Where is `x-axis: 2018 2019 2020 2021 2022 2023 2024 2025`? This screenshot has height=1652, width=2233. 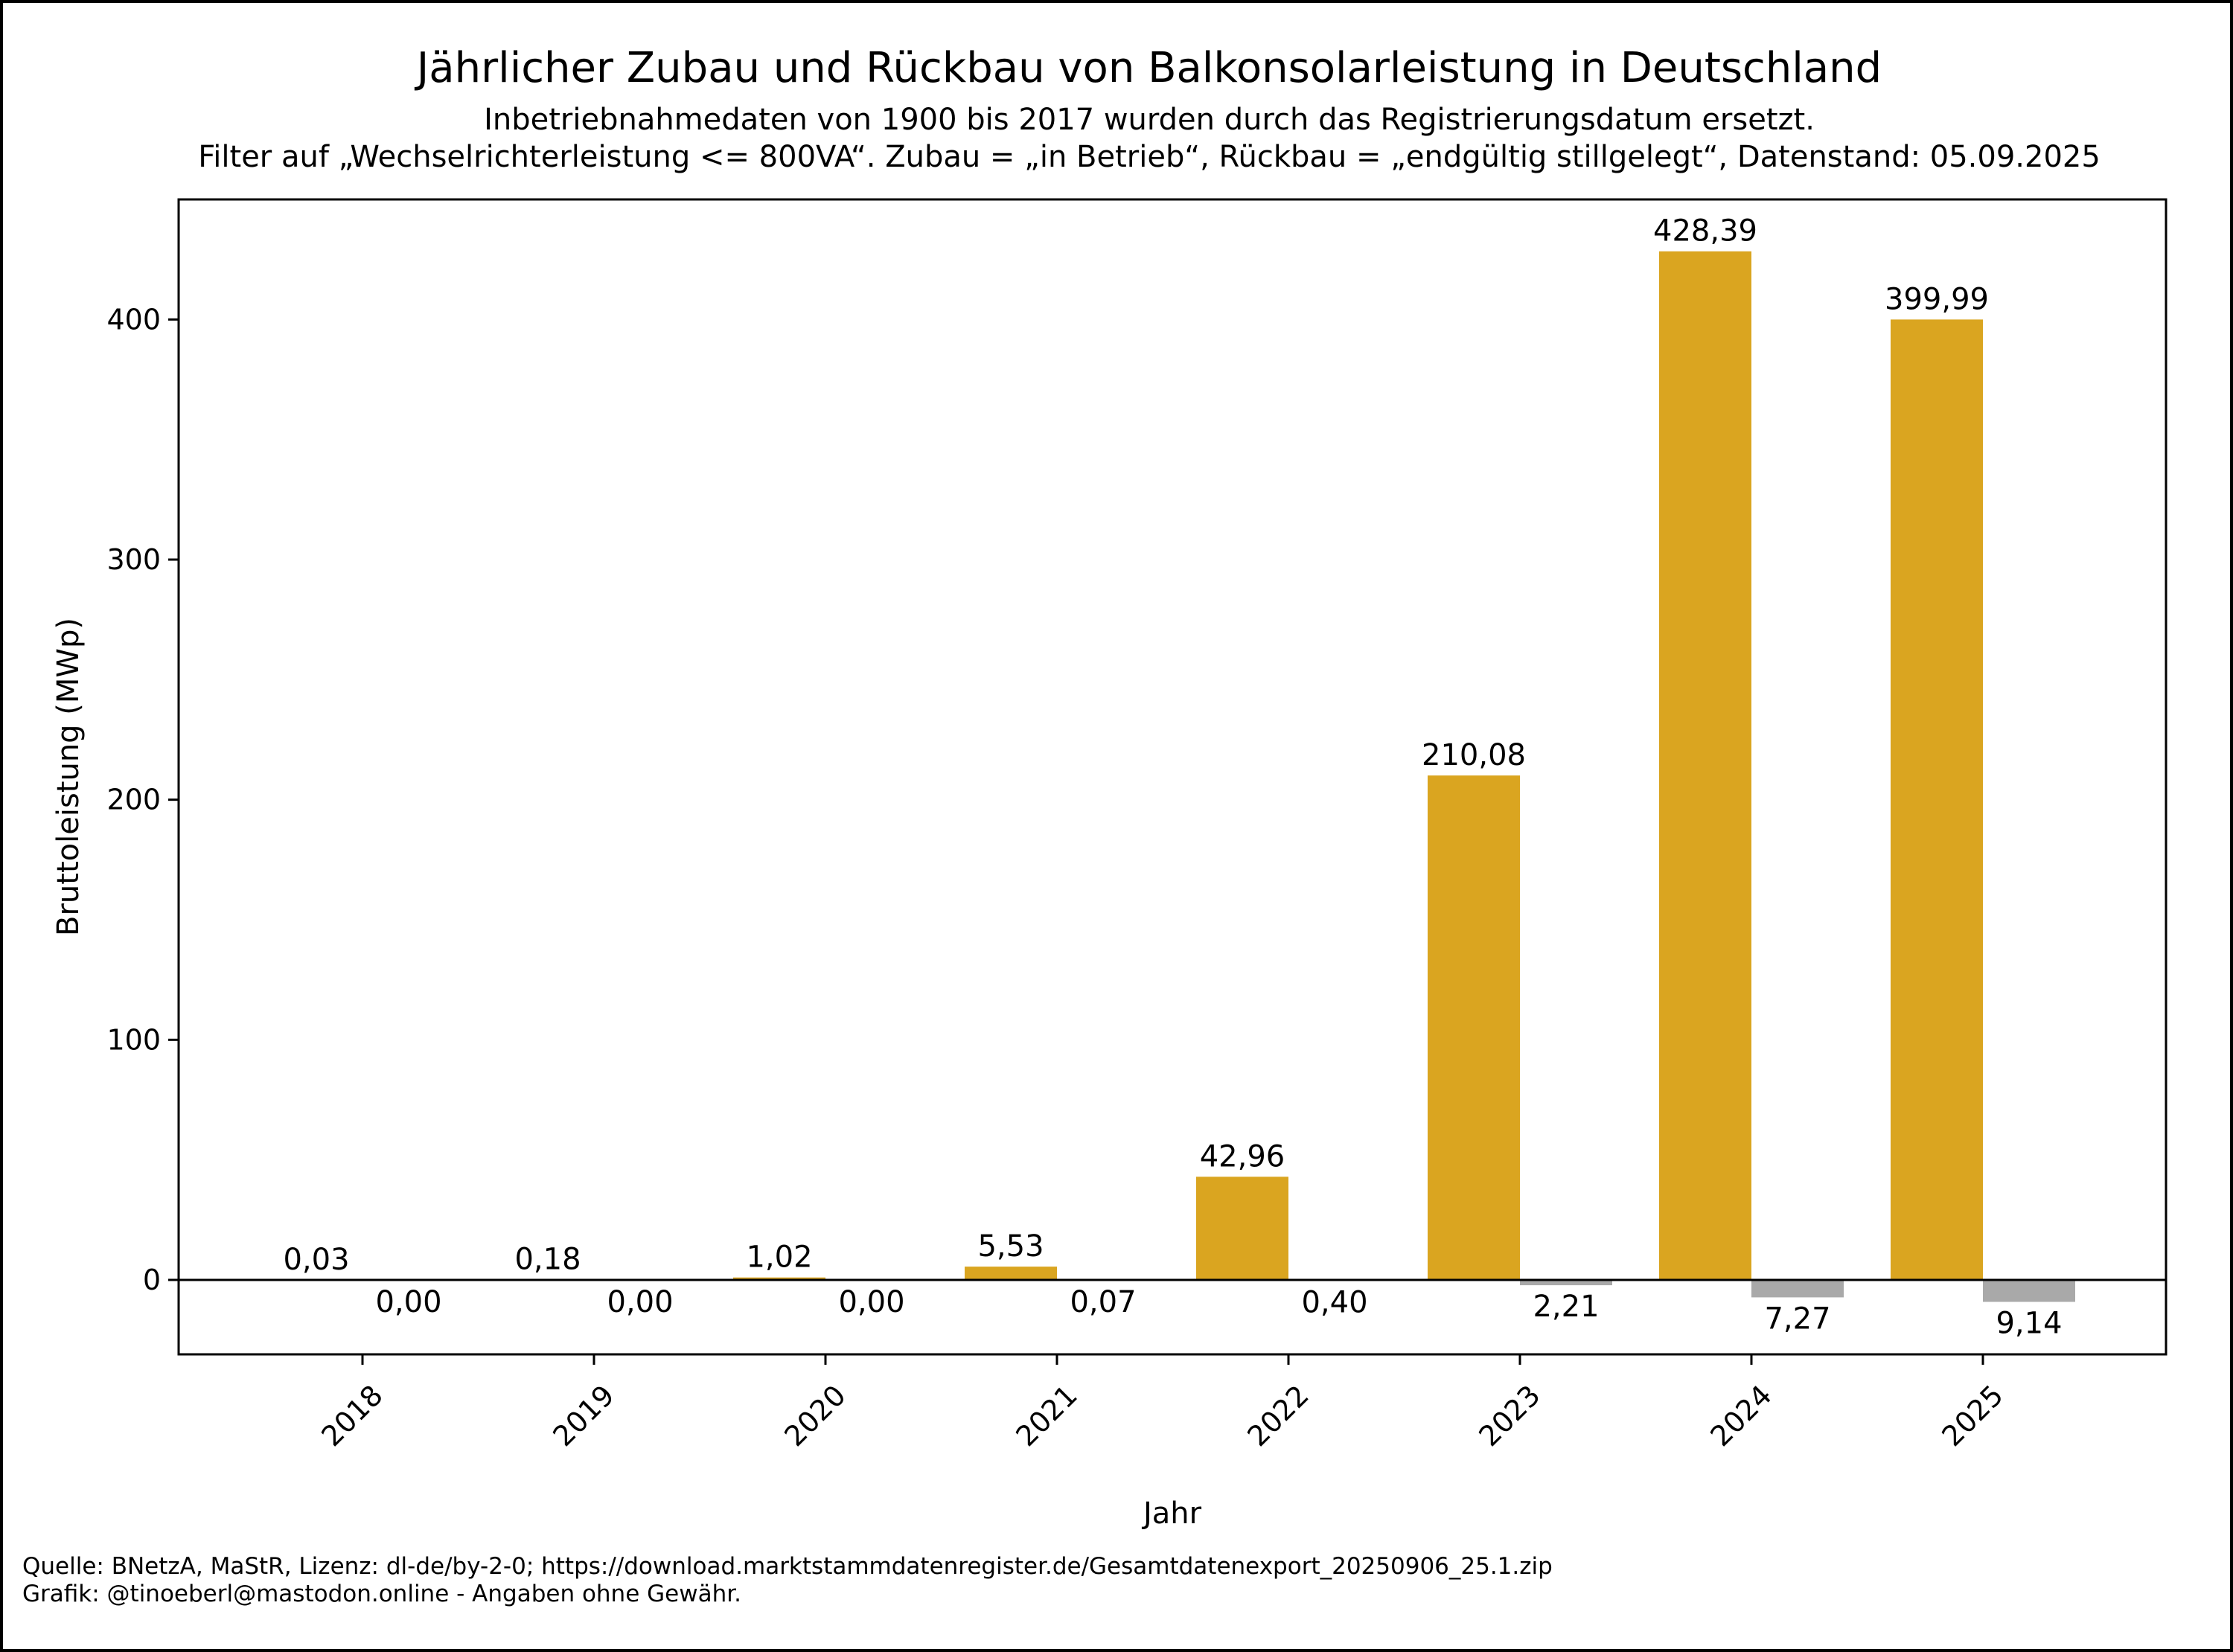
x-axis: 2018 2019 2020 2021 2022 2023 2024 2025 is located at coordinates (1162, 1403).